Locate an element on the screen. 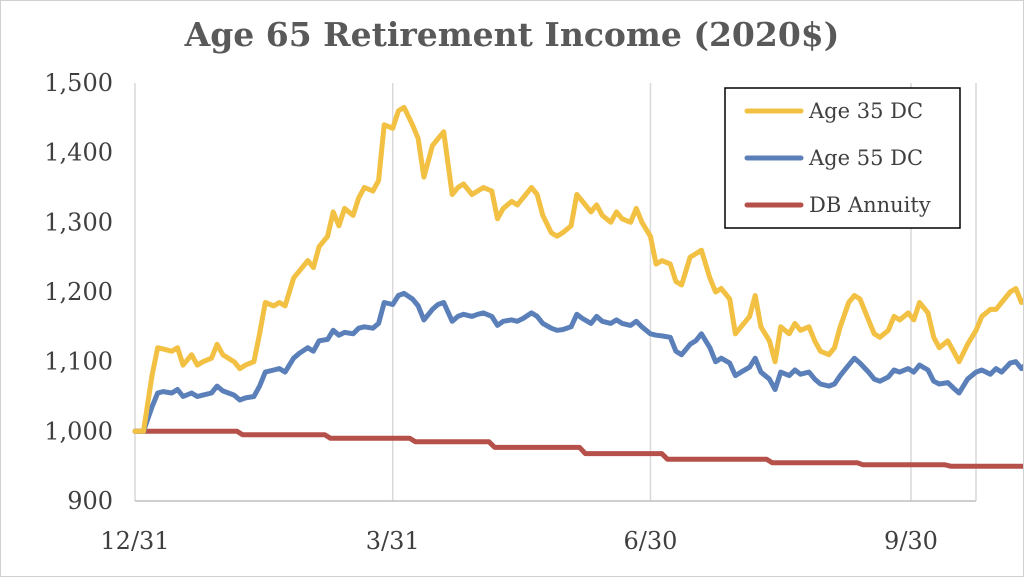 This screenshot has height=577, width=1024. x-tick-label: 9/30 is located at coordinates (911, 541).